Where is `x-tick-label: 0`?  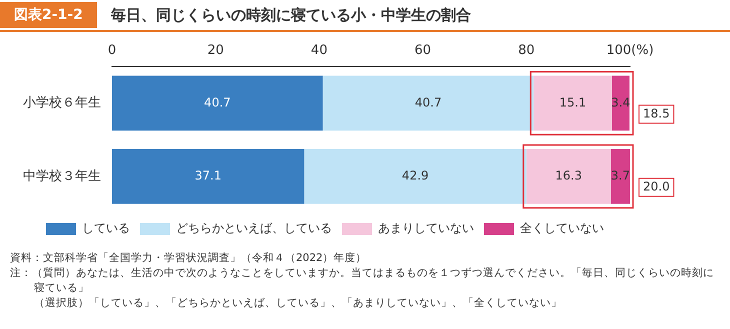
x-tick-label: 0 is located at coordinates (112, 50).